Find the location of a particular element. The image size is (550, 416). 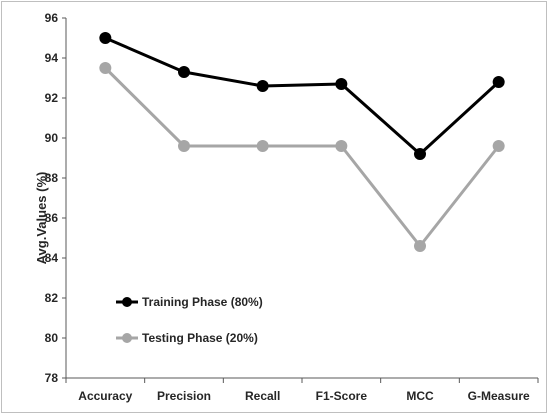

x-category-label: Recall is located at coordinates (262, 396).